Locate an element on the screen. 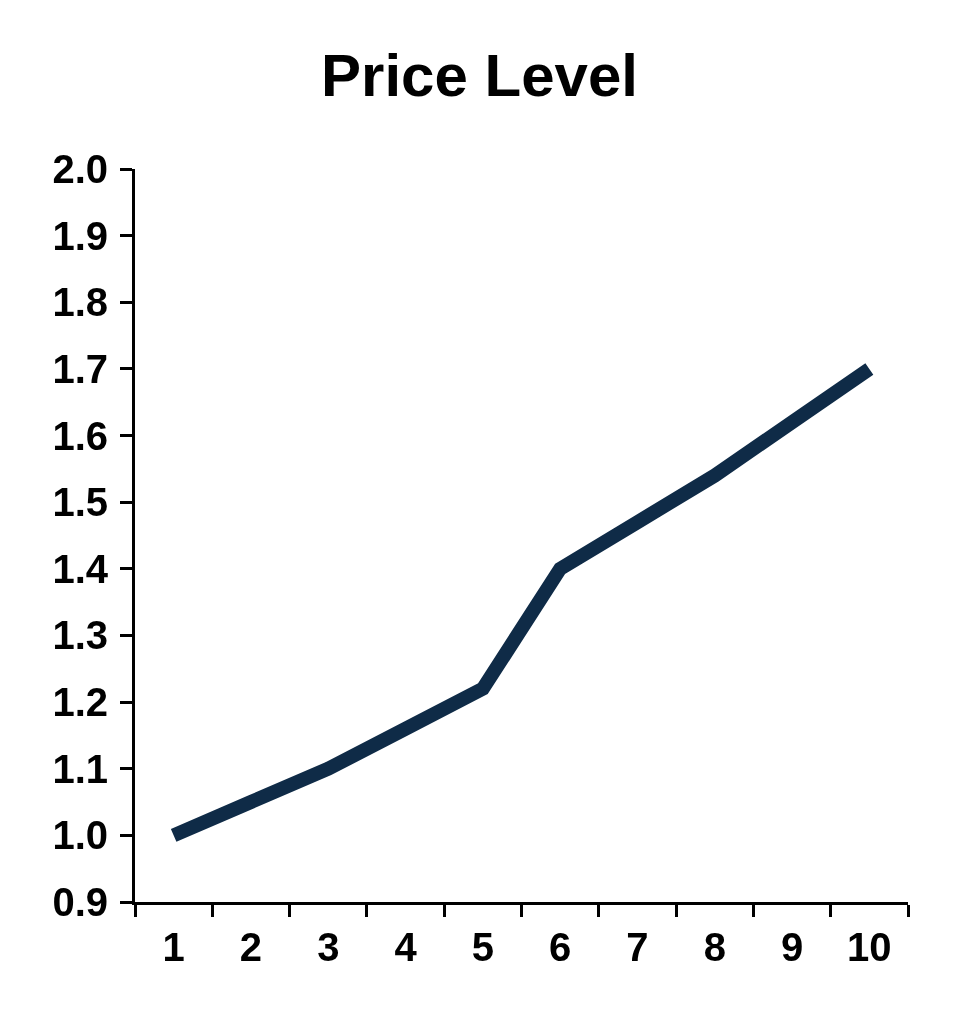  x-tick-label: 10 is located at coordinates (869, 947).